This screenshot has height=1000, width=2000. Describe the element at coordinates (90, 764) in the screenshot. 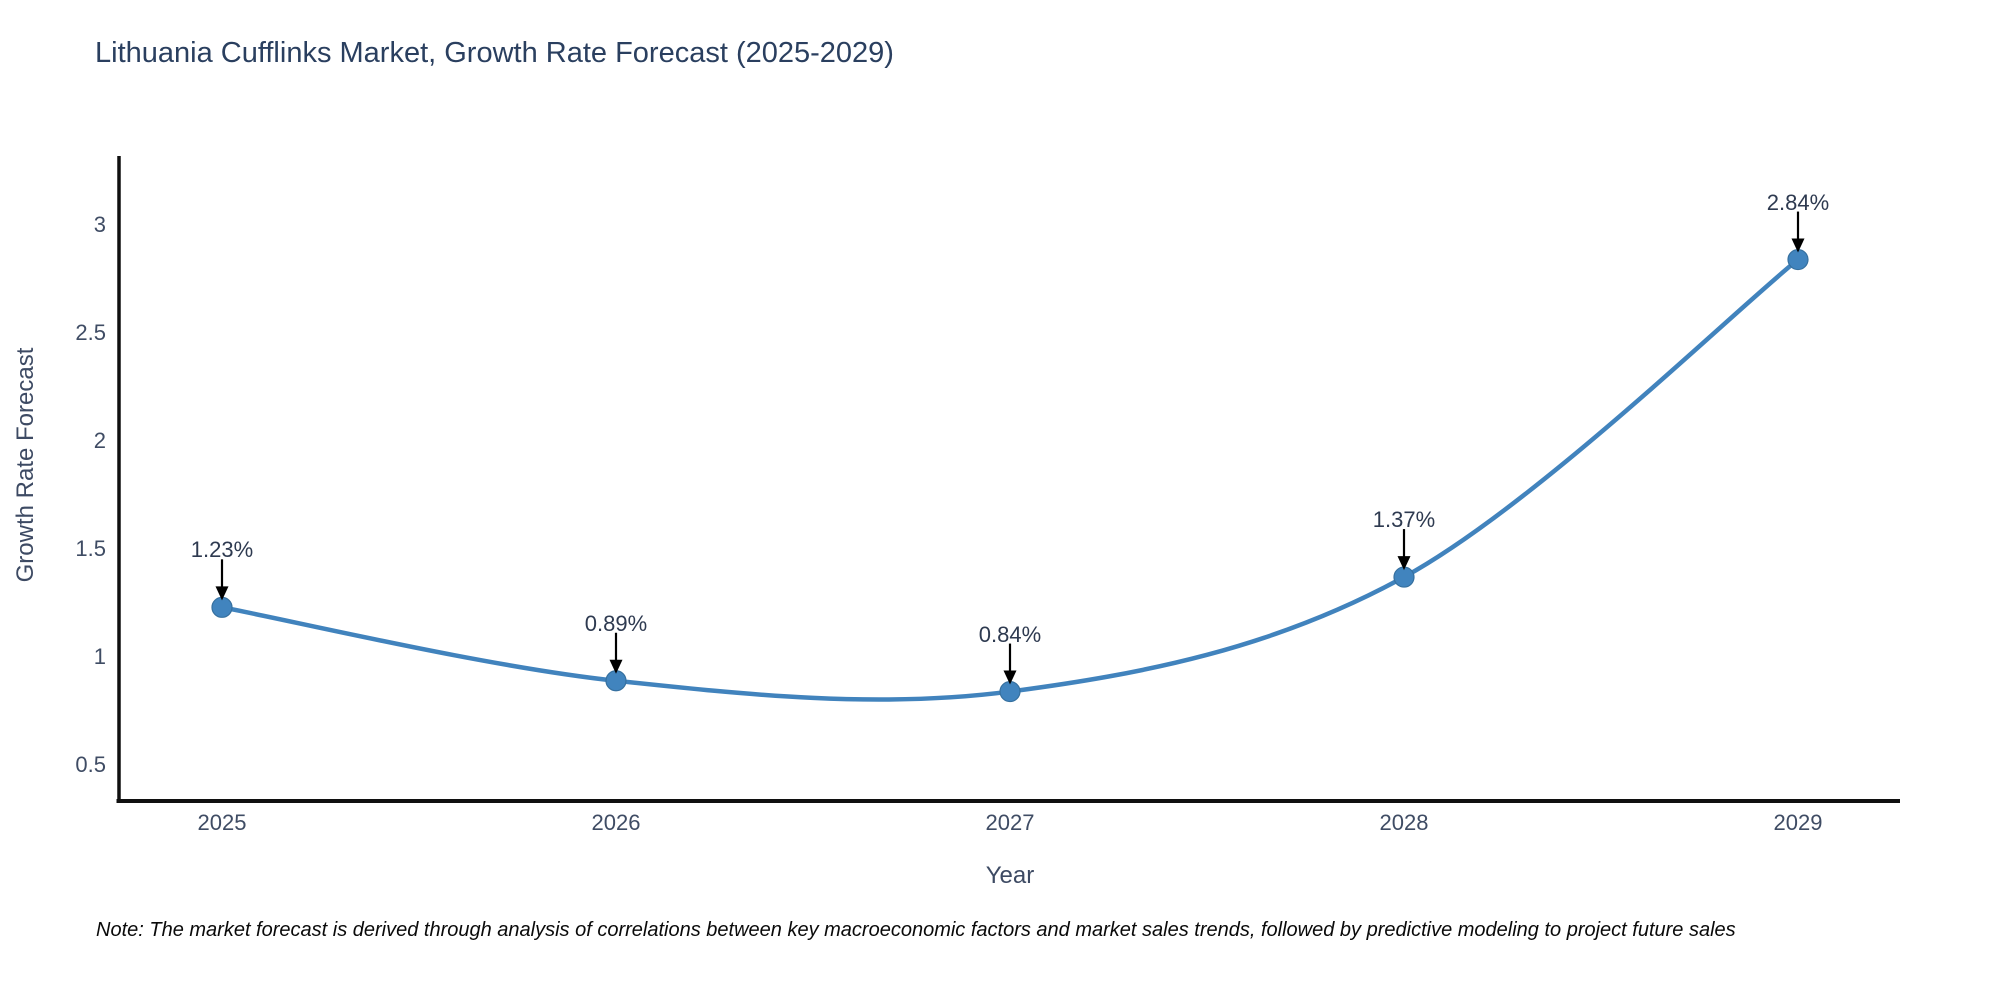

I see `y-tick-label: 0.5` at that location.